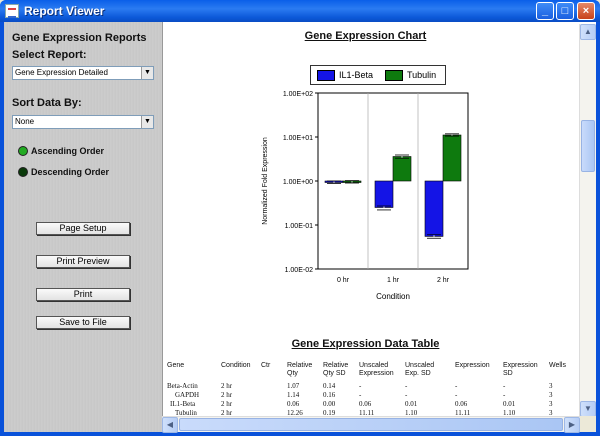  Describe the element at coordinates (378, 75) in the screenshot. I see `chart-legend: IL1-Beta Tubulin` at that location.